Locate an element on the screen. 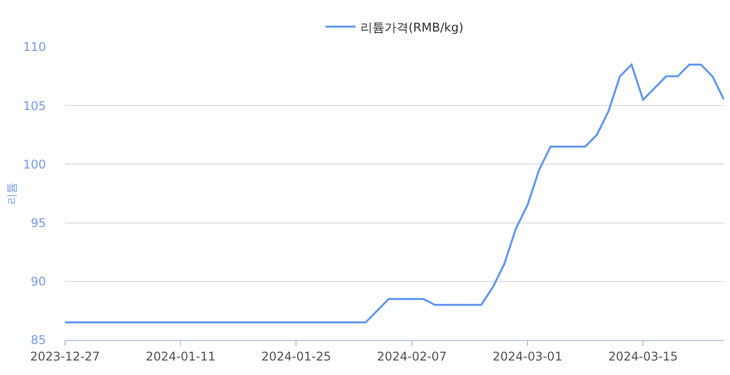 This screenshot has height=375, width=730. y-tick-label: 90 is located at coordinates (38, 281).